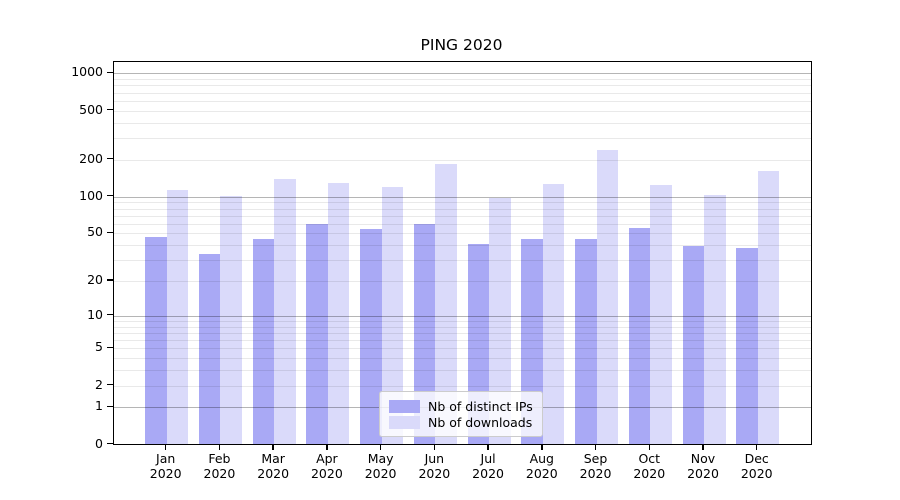 This screenshot has height=500, width=900. I want to click on y-tick-label-20: 20, so click(95, 279).